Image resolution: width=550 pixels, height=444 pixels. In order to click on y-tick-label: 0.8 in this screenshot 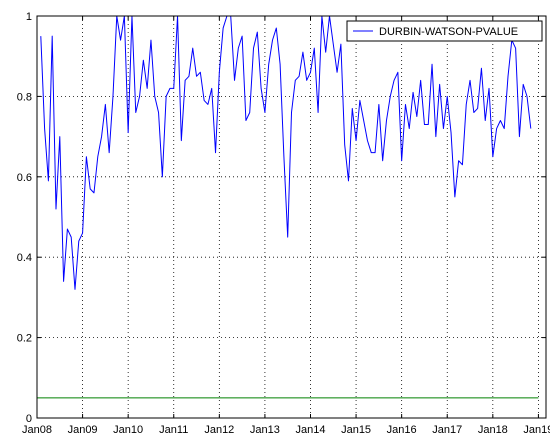, I will do `click(24, 97)`.